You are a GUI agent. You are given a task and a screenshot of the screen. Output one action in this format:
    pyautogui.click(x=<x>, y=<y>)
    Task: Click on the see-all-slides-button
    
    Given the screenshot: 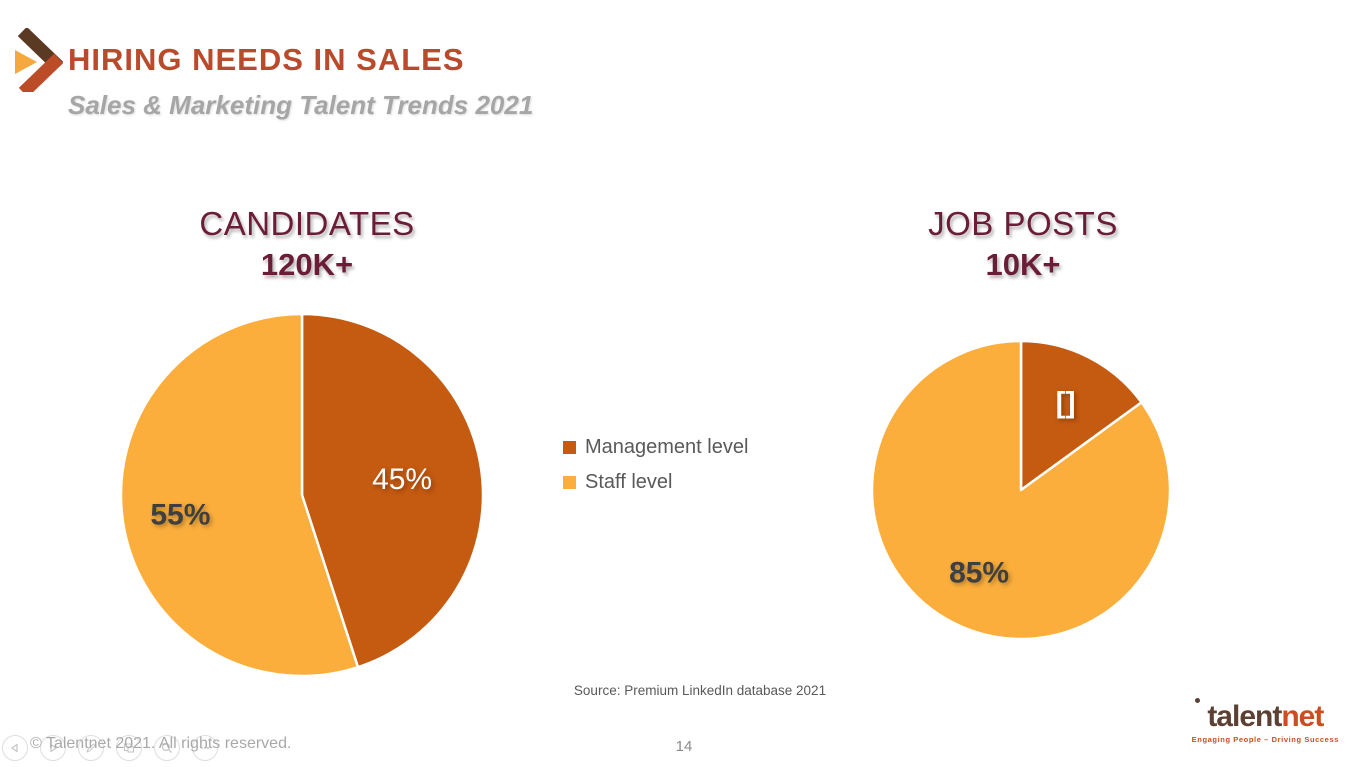 What is the action you would take?
    pyautogui.click(x=129, y=748)
    